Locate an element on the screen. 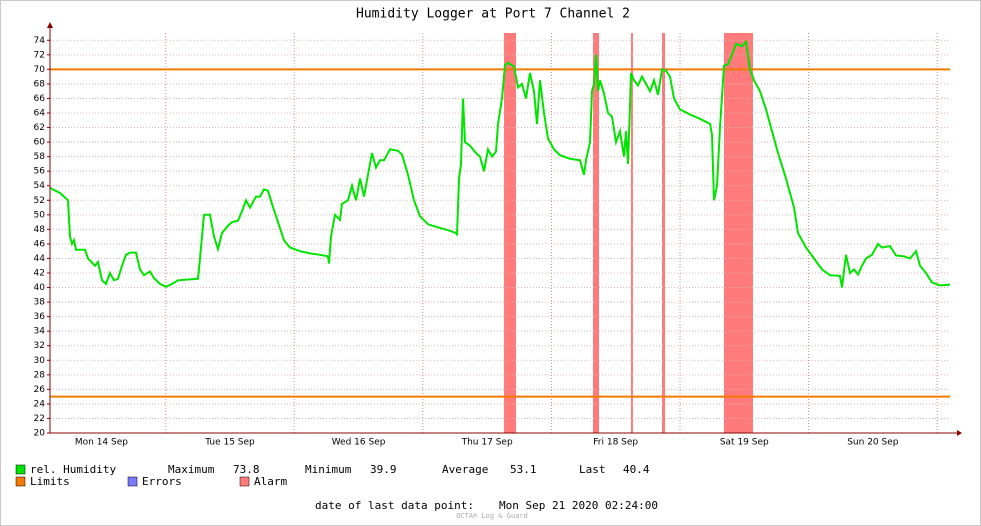  chart-title: Humidity Logger at Port 7 Channel 2 is located at coordinates (493, 14).